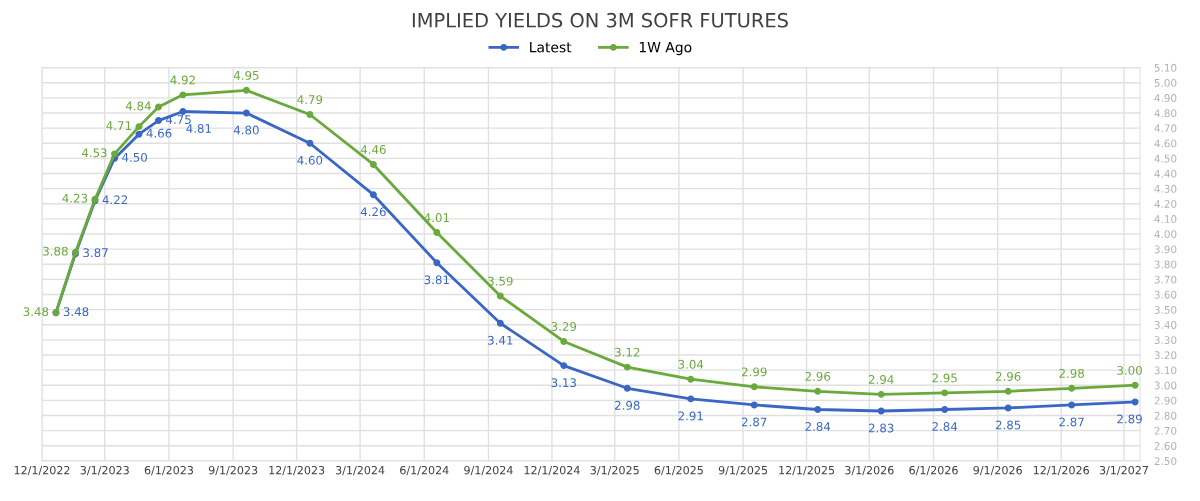 The width and height of the screenshot is (1200, 501). What do you see at coordinates (159, 133) in the screenshot?
I see `data-label: 4.66` at bounding box center [159, 133].